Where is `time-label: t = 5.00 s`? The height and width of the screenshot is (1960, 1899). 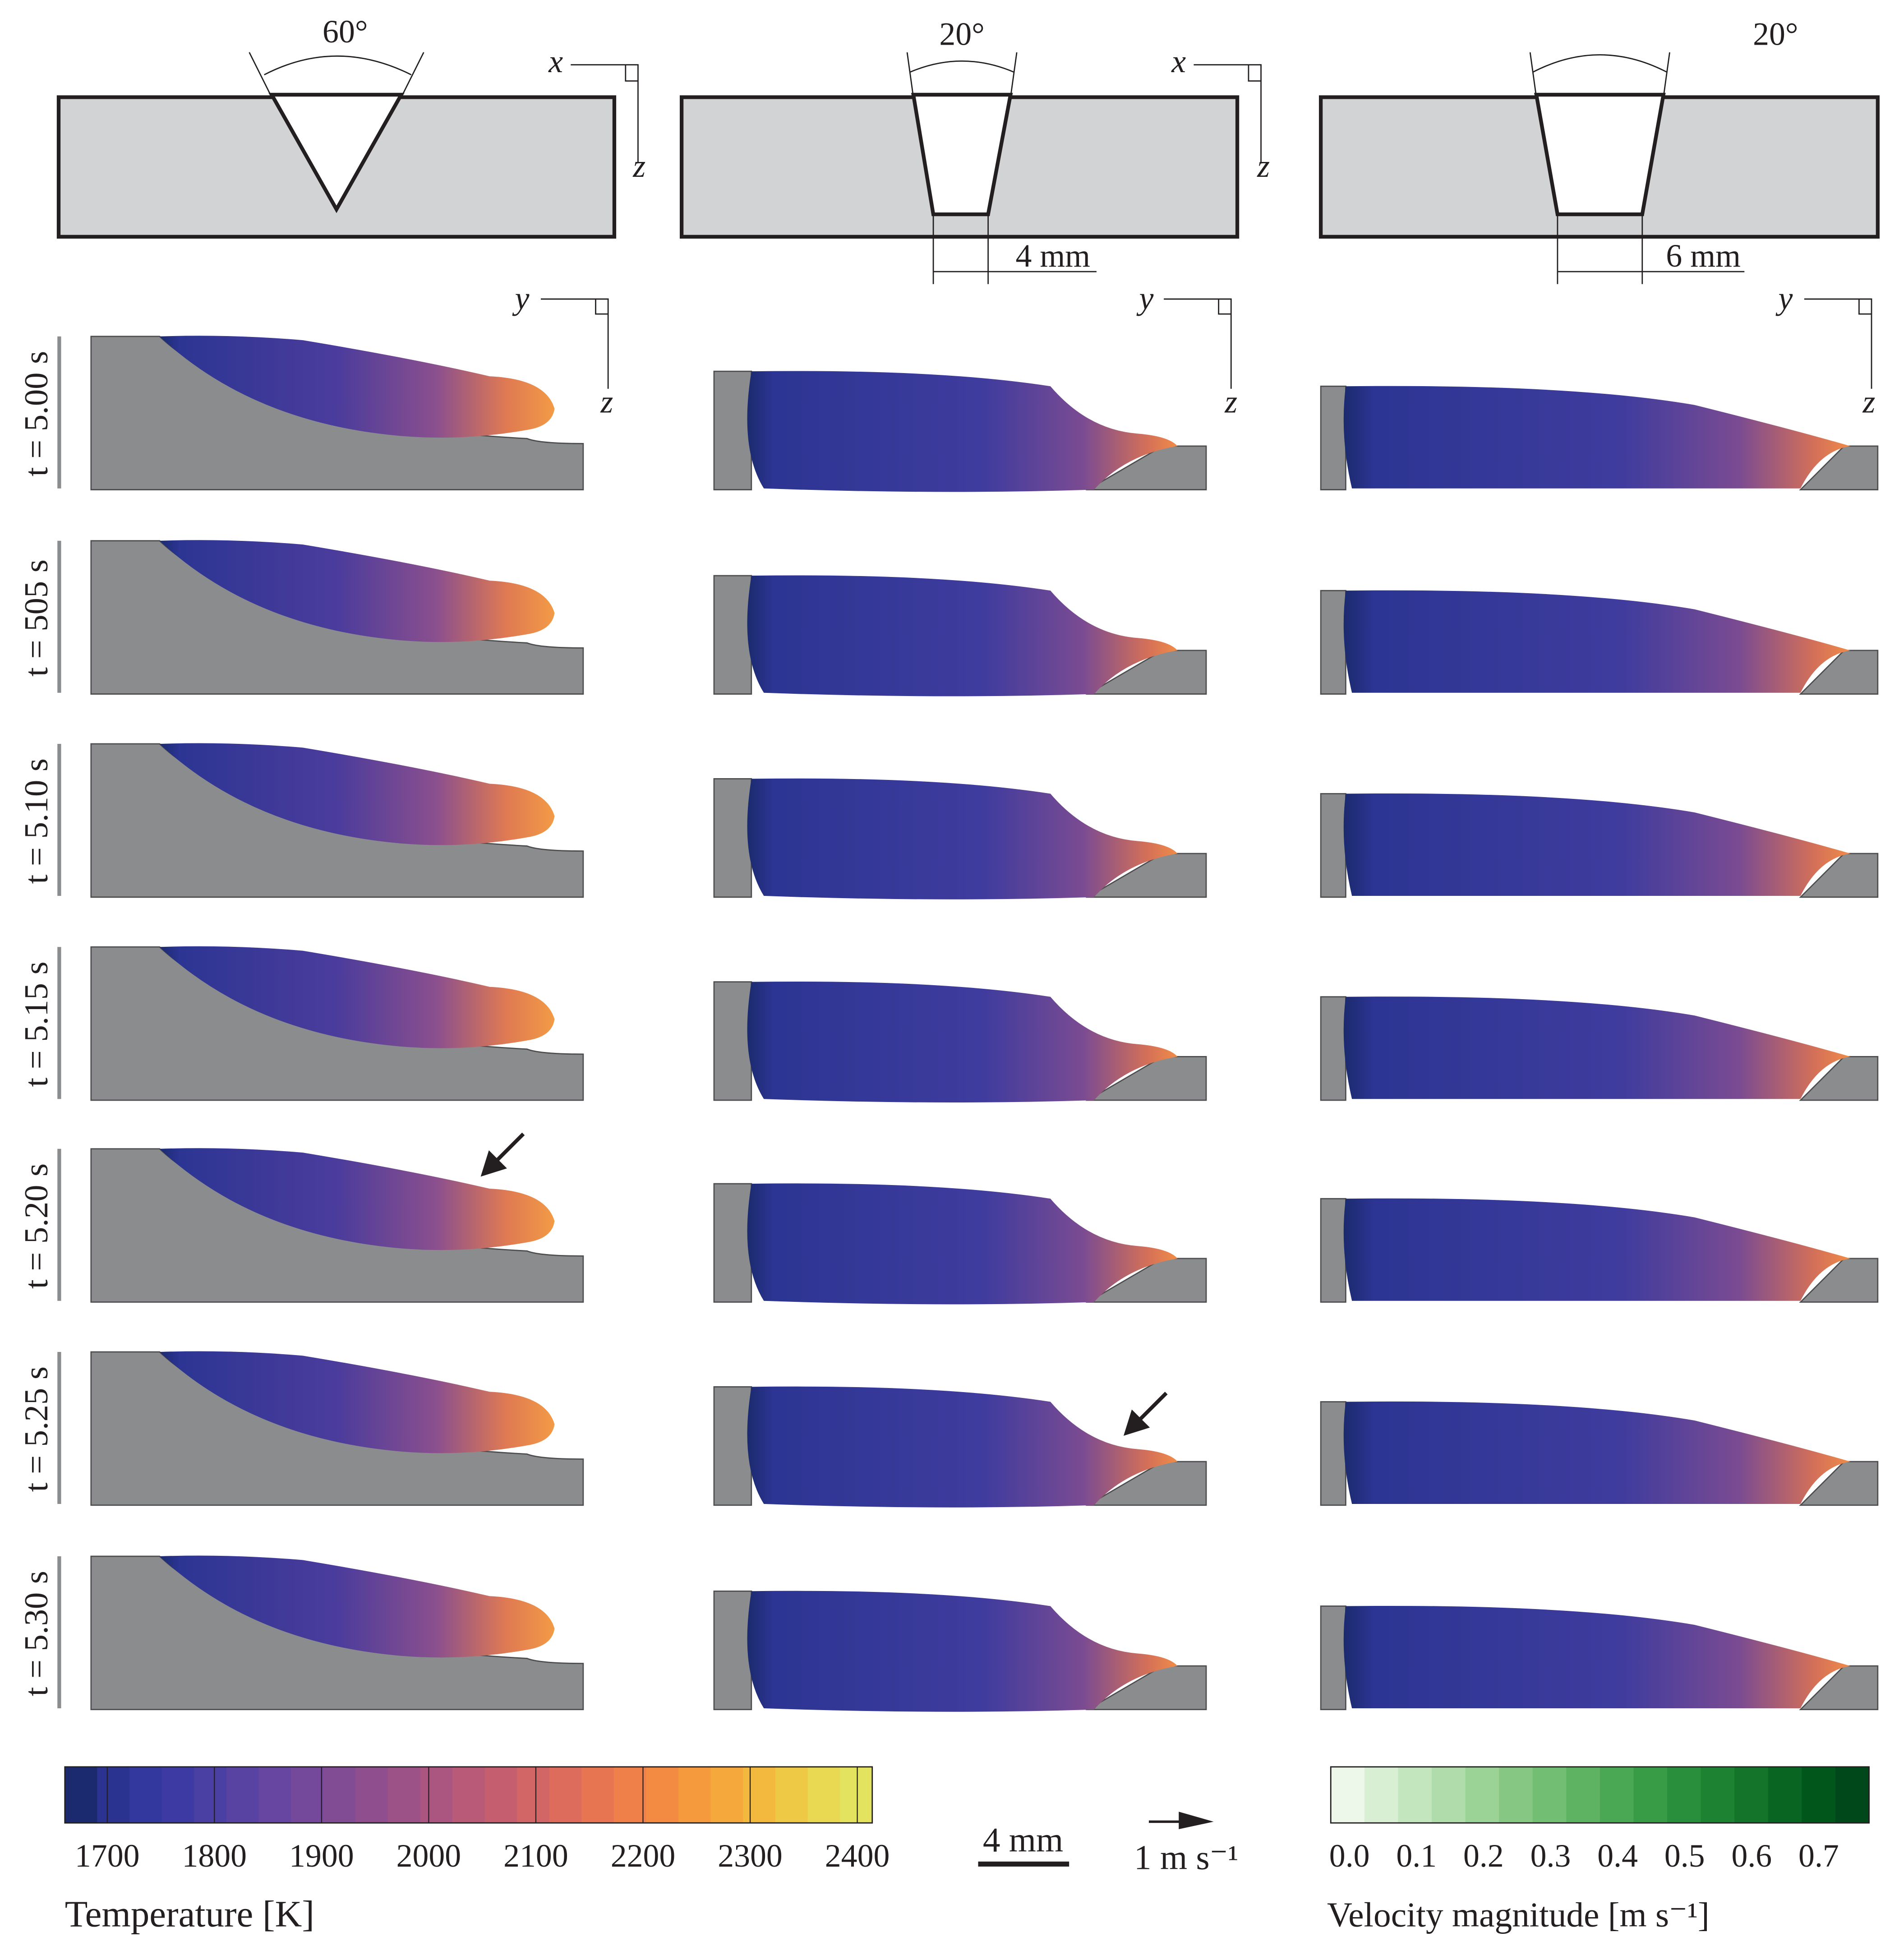 time-label: t = 5.00 s is located at coordinates (36, 413).